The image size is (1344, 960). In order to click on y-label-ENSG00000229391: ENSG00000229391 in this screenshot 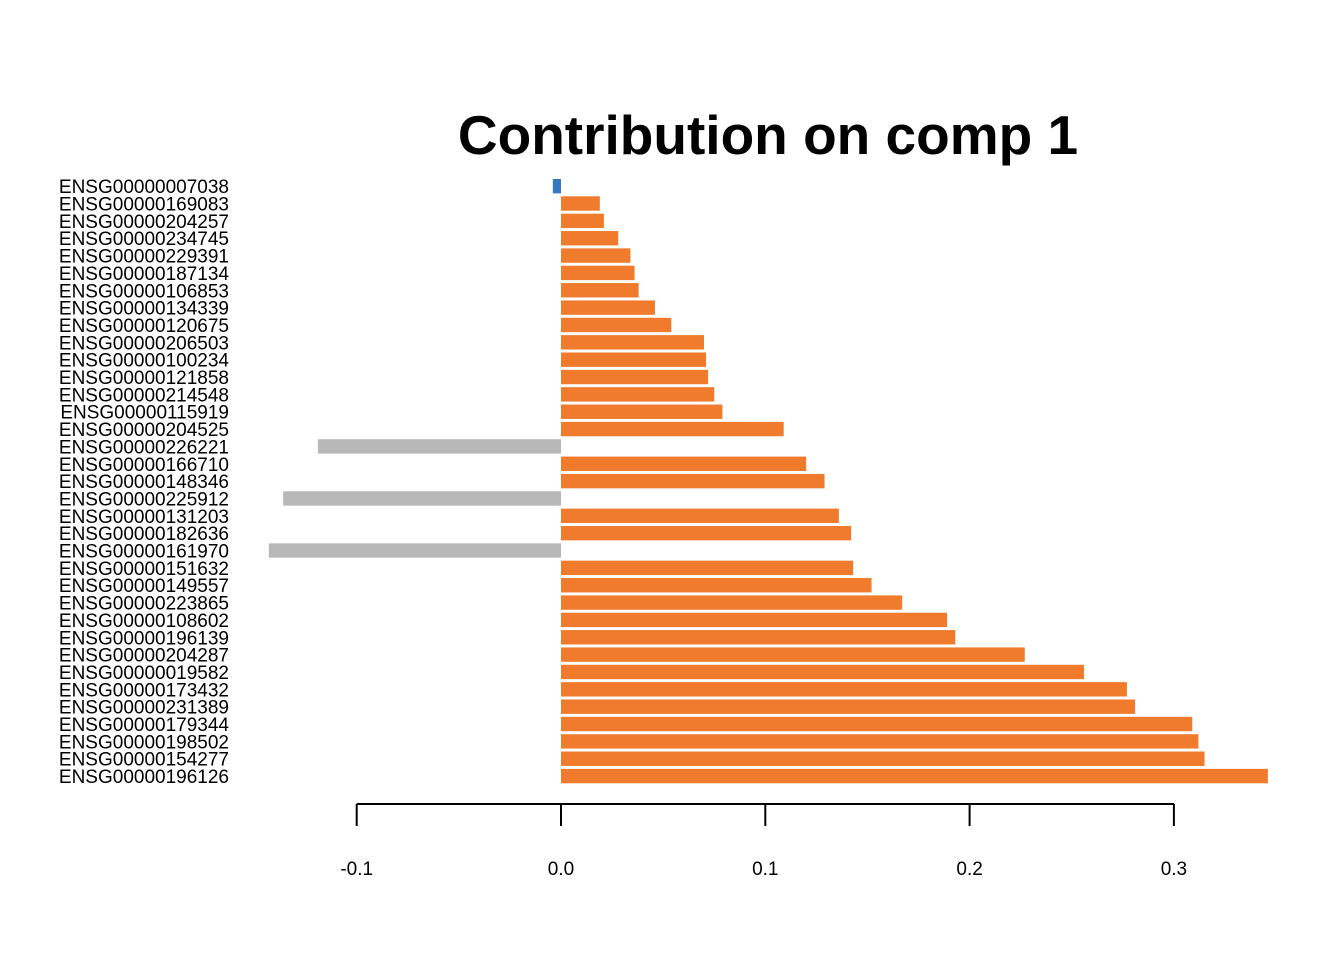, I will do `click(144, 257)`.